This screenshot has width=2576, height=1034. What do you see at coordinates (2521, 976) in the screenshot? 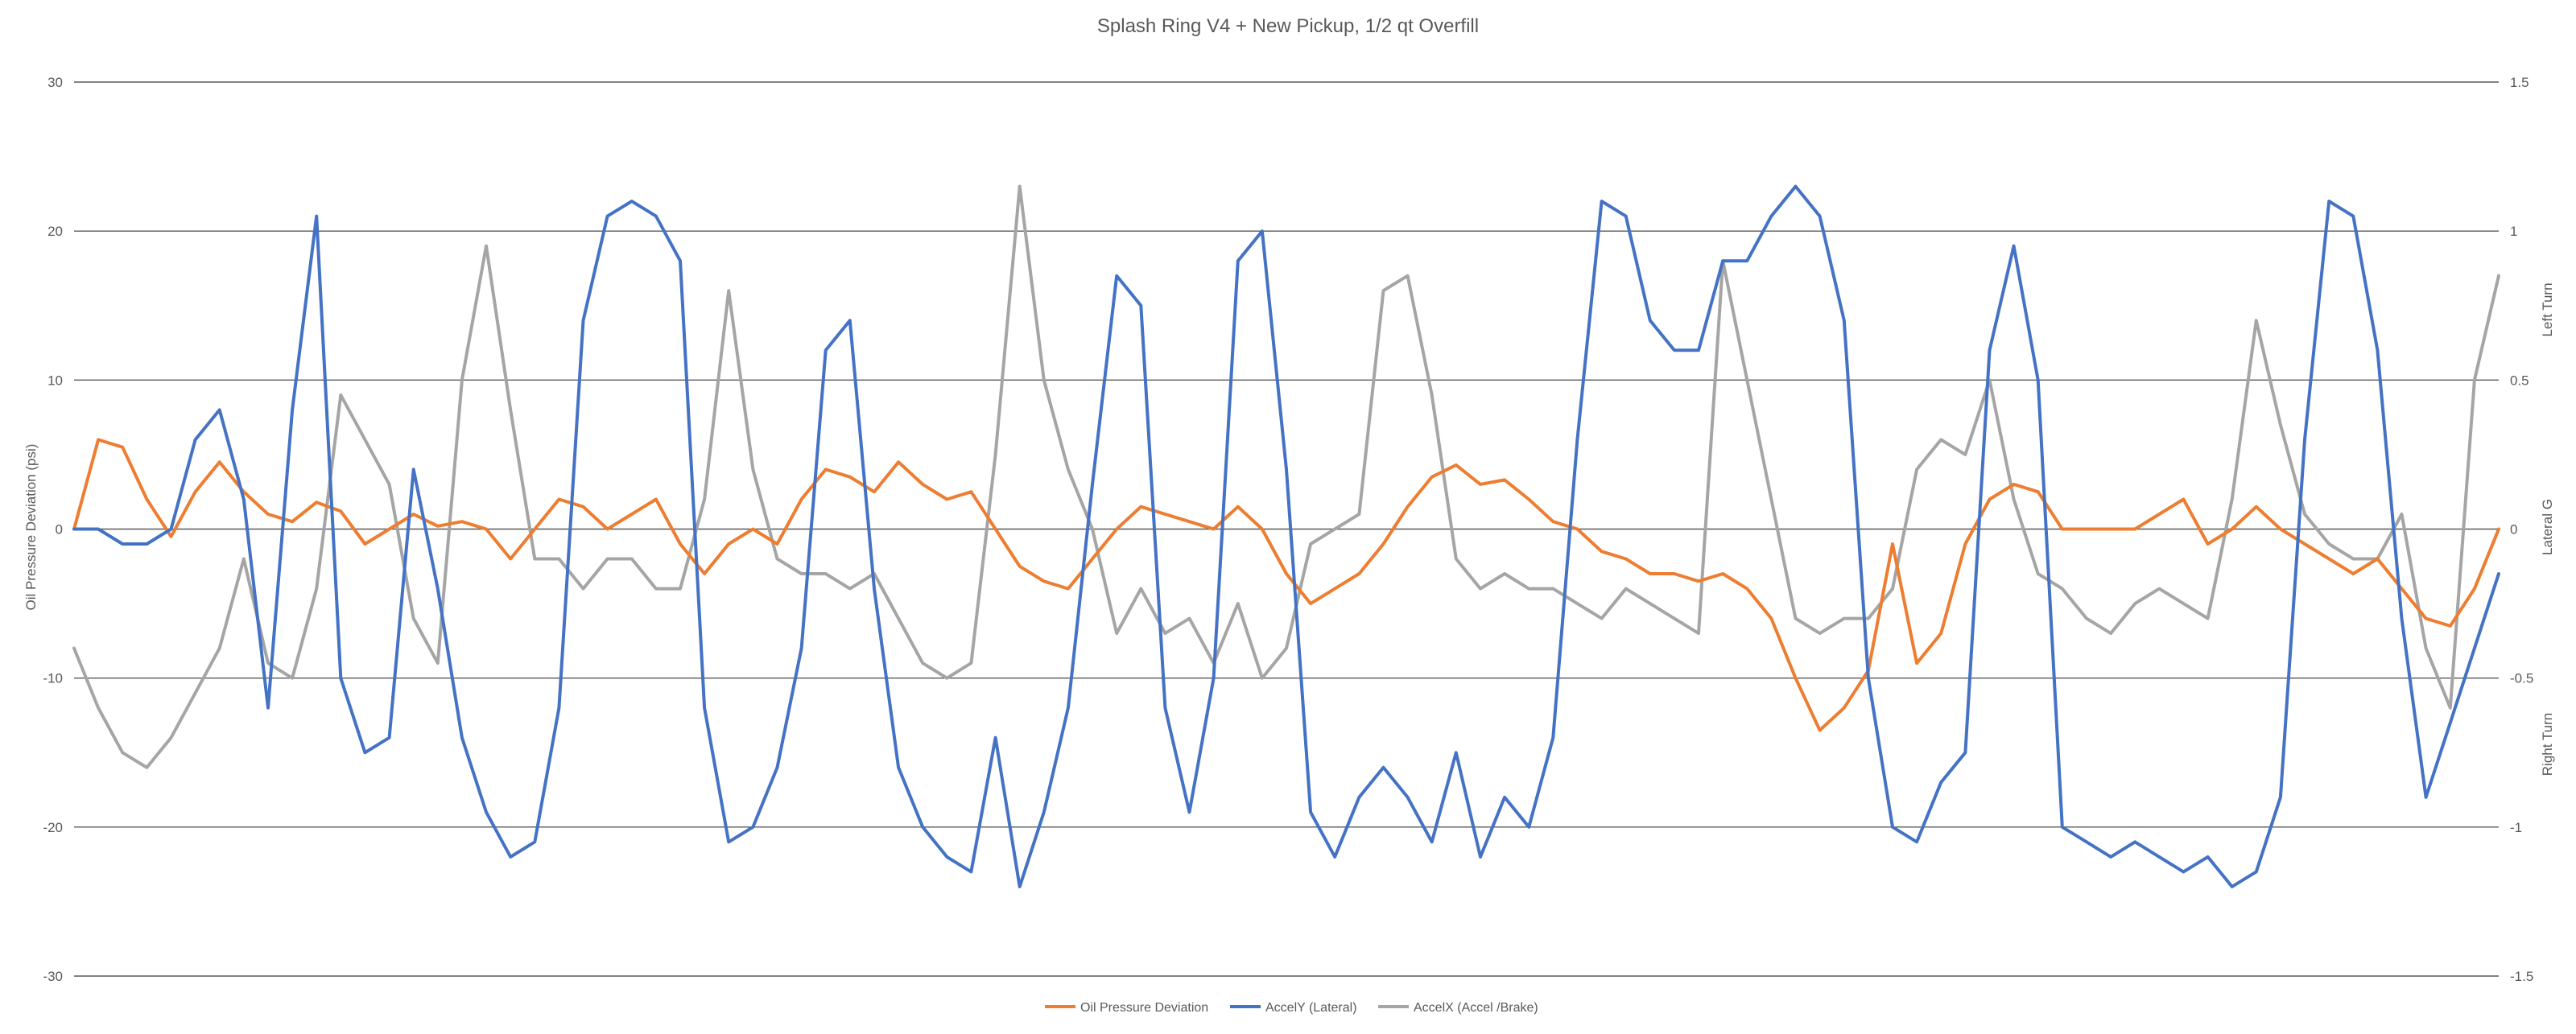
I see `right-tick-label: -1.5` at bounding box center [2521, 976].